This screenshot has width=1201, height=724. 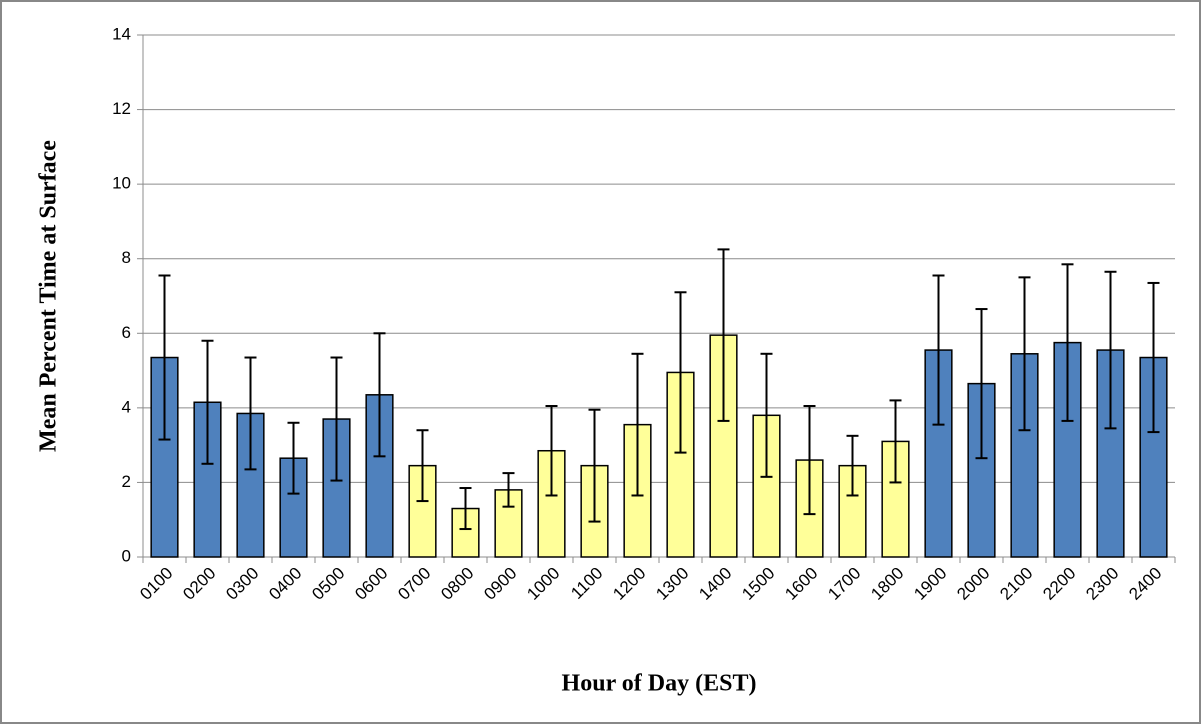 What do you see at coordinates (126, 257) in the screenshot?
I see `y-tick-label: 8` at bounding box center [126, 257].